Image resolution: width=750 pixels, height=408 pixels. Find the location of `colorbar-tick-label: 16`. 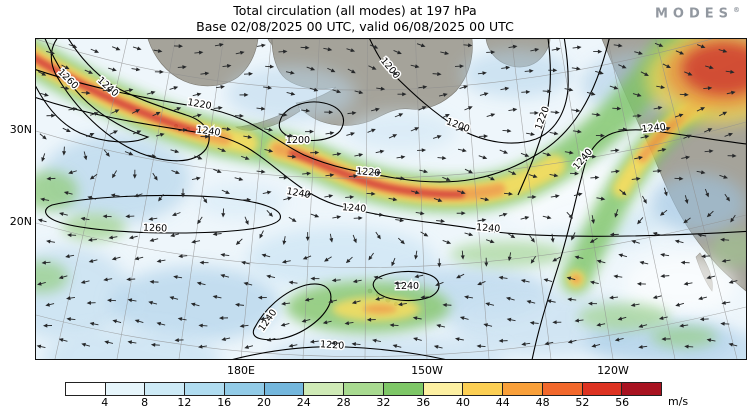

colorbar-tick-label: 16 is located at coordinates (224, 402).